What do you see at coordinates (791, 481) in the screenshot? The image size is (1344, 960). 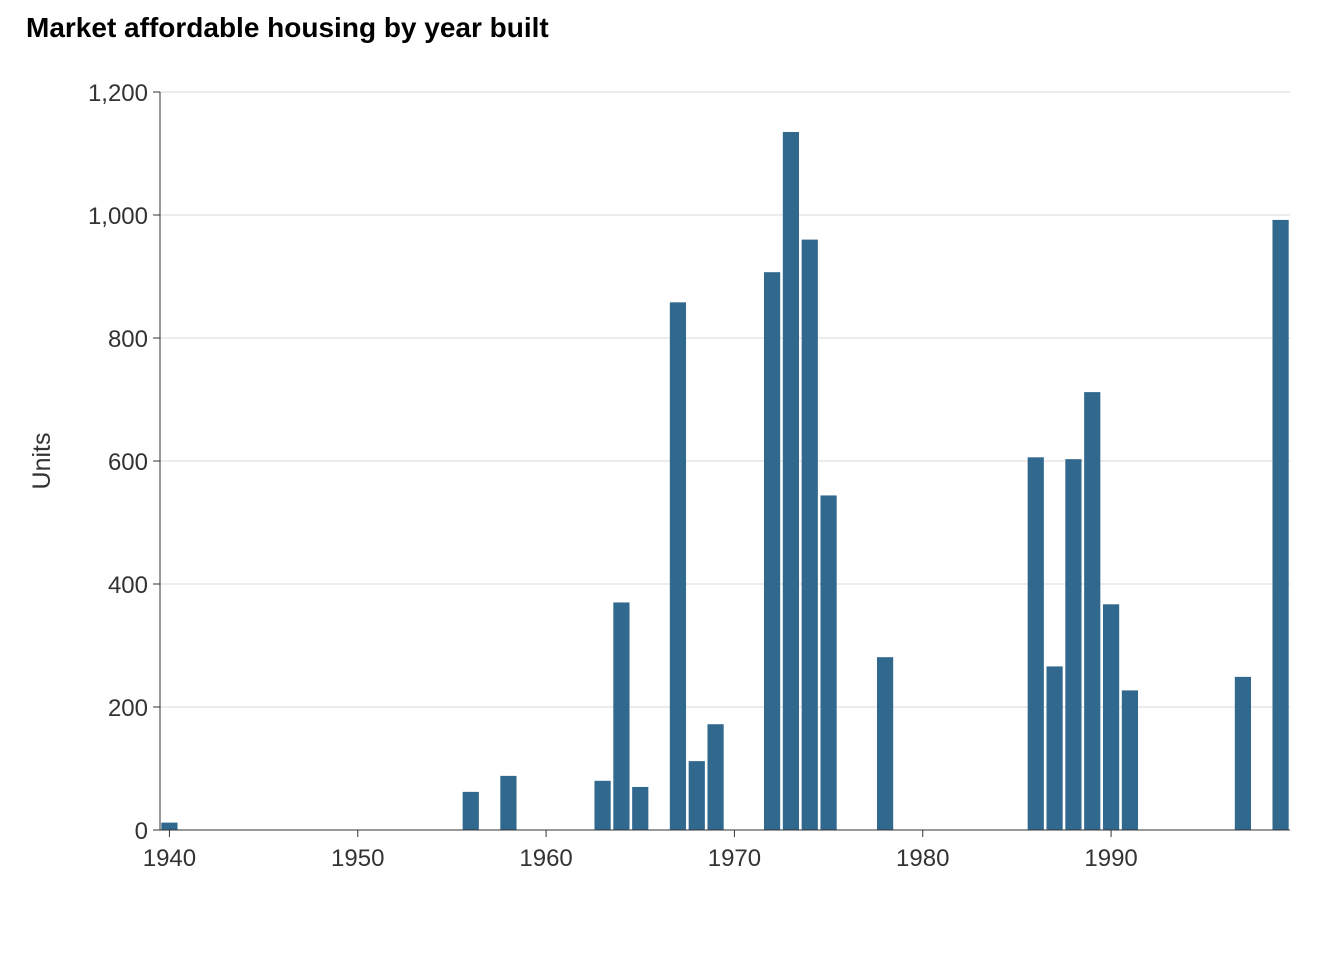 I see `bar-1973` at bounding box center [791, 481].